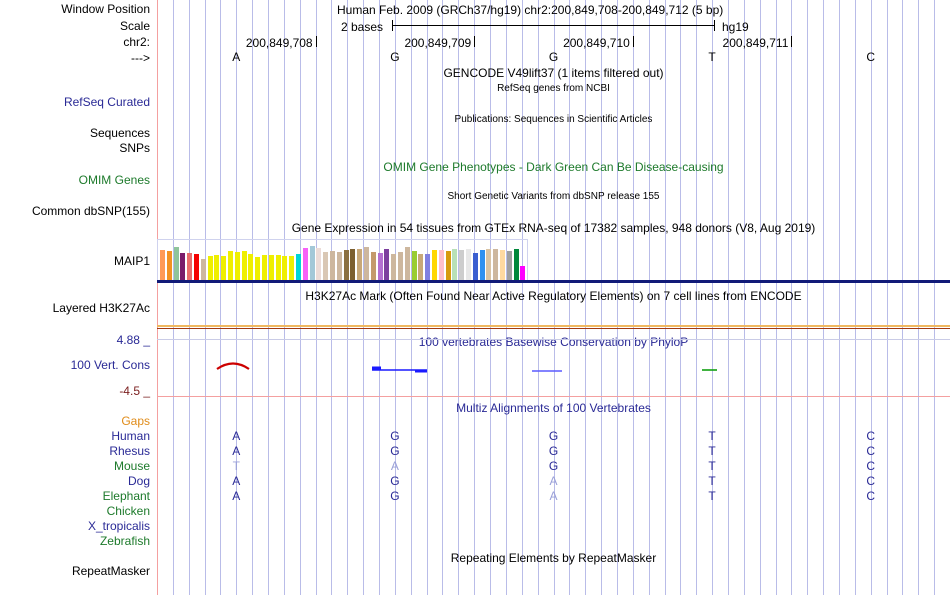  Describe the element at coordinates (236, 451) in the screenshot. I see `multiz-base-rhesus: A` at that location.